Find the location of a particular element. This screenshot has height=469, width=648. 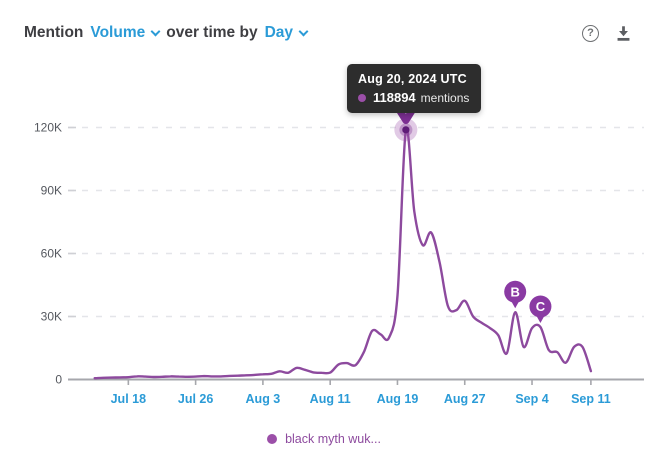

widget-header: Mention Volume over time by Day ? is located at coordinates (324, 28).